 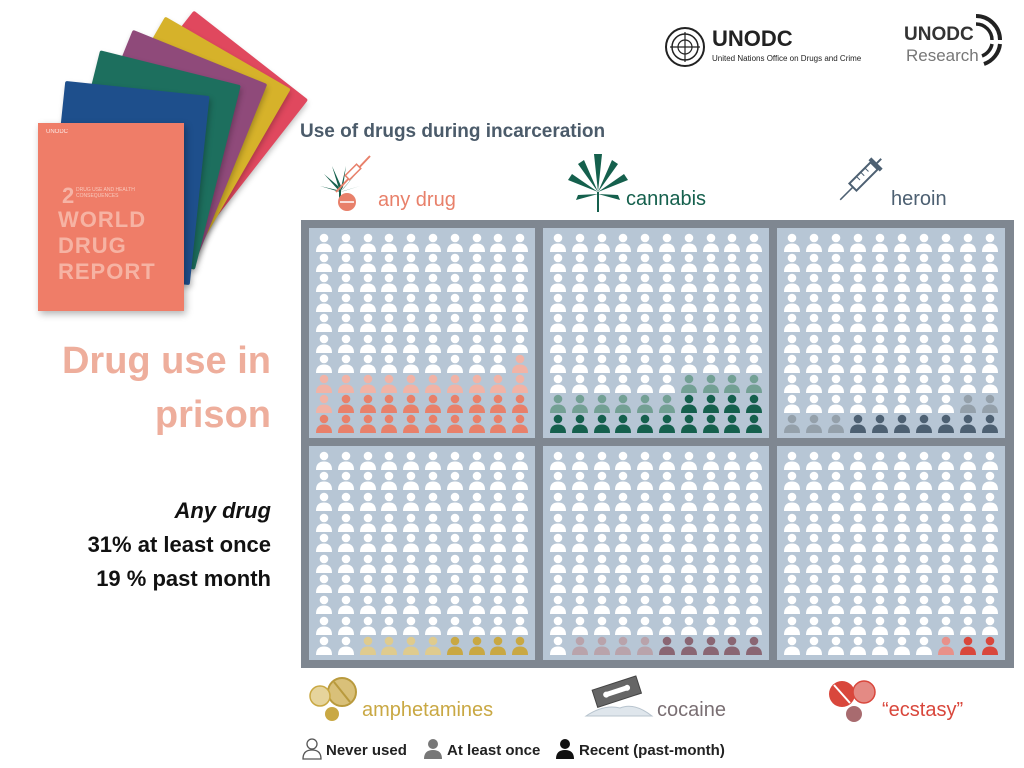 I want to click on stat-heading: Any drug, so click(x=222, y=510).